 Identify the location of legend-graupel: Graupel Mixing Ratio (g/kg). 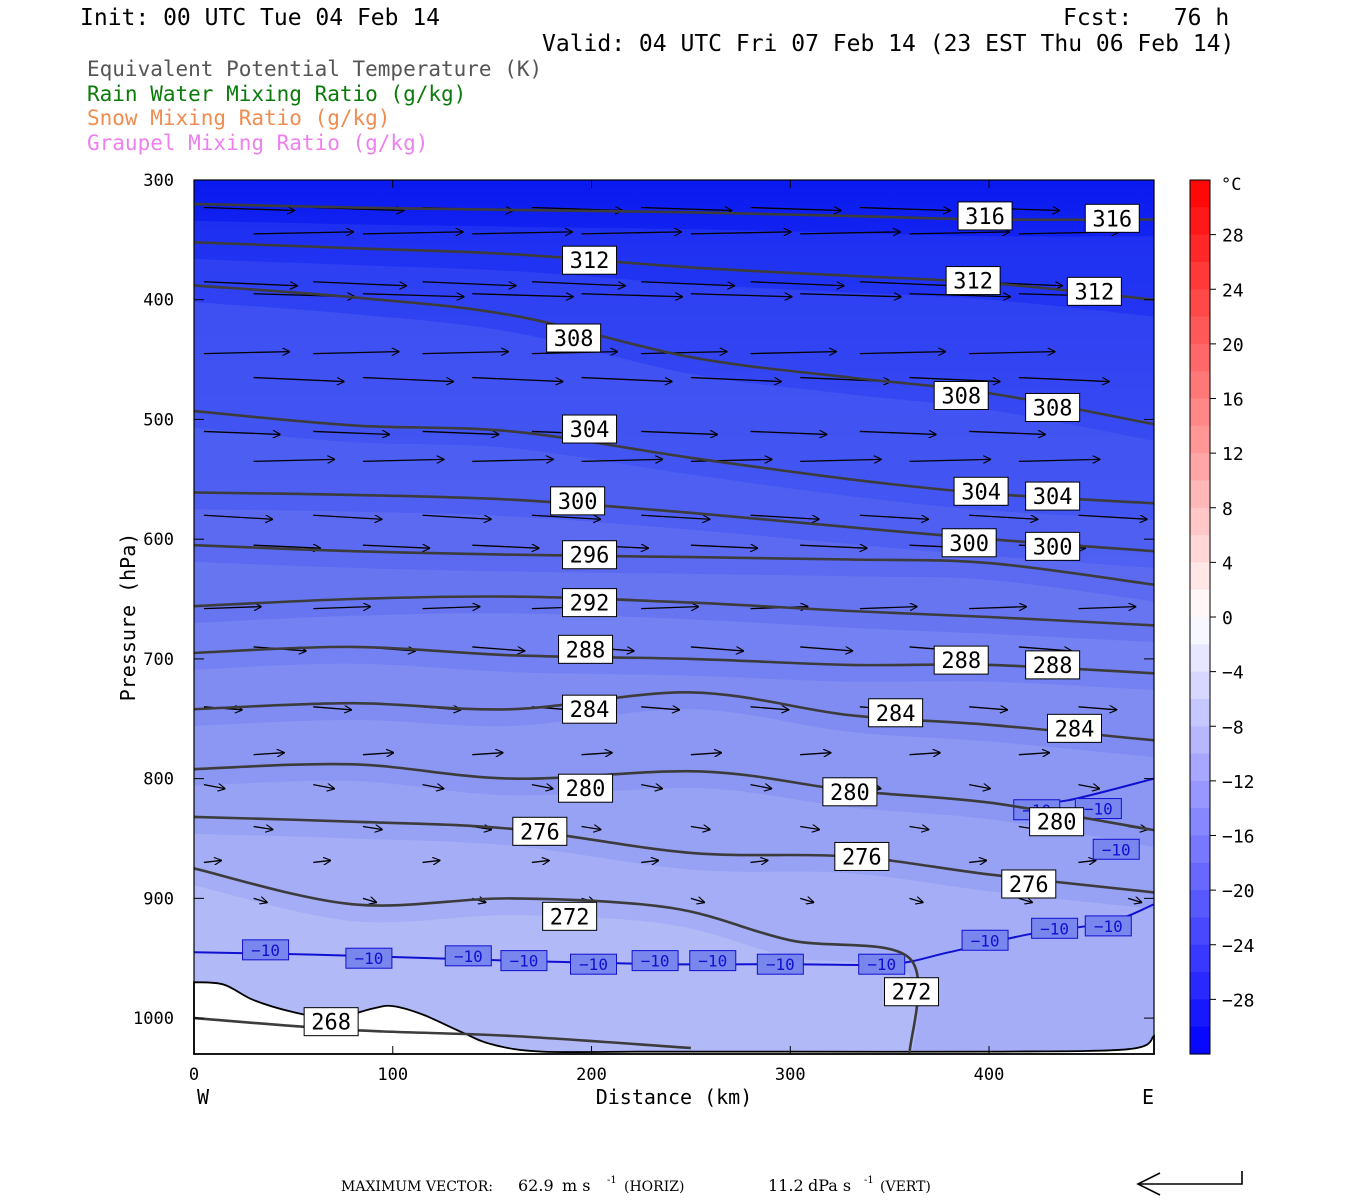
(258, 143).